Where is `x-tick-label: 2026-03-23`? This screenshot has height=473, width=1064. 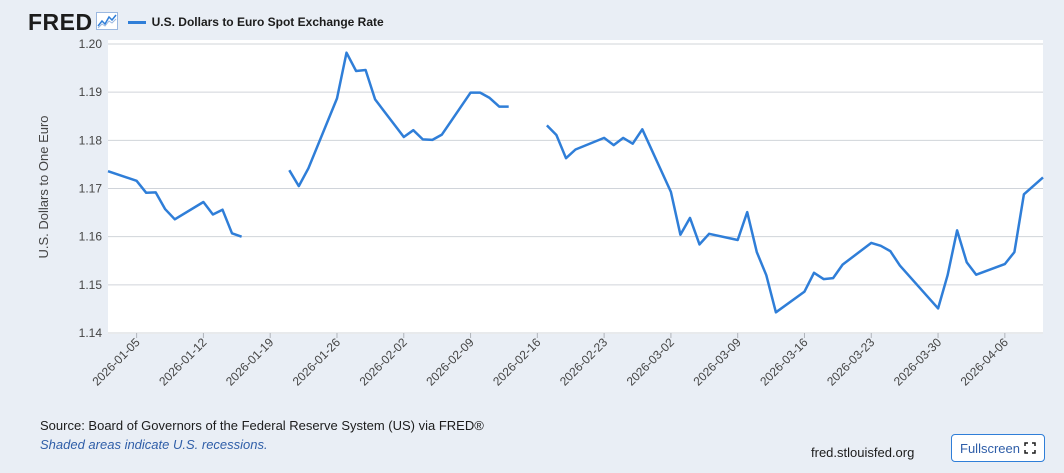
x-tick-label: 2026-03-23 is located at coordinates (851, 362).